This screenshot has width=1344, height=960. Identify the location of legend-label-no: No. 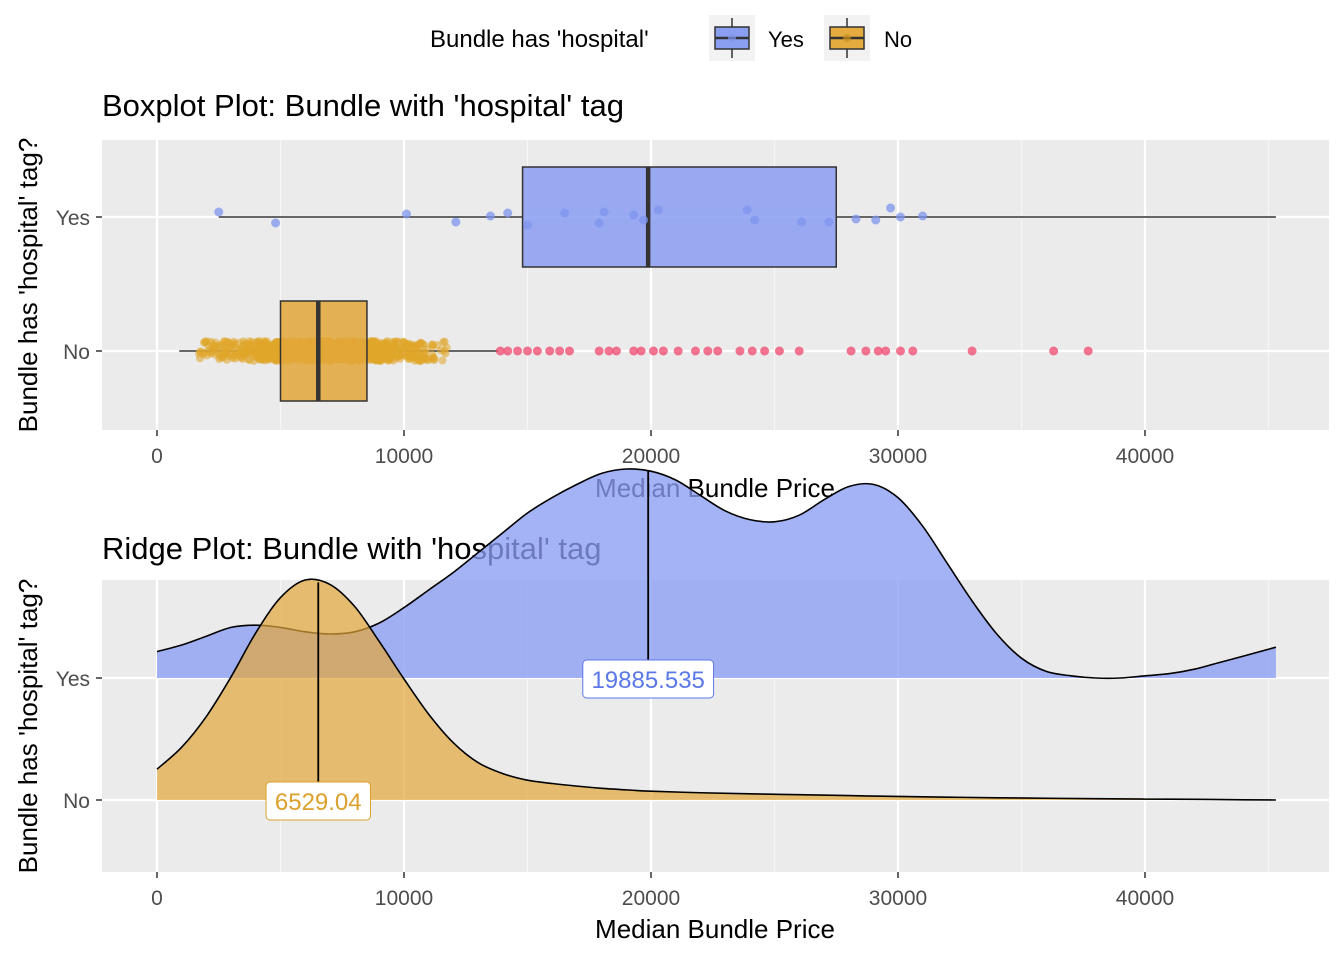
(898, 39).